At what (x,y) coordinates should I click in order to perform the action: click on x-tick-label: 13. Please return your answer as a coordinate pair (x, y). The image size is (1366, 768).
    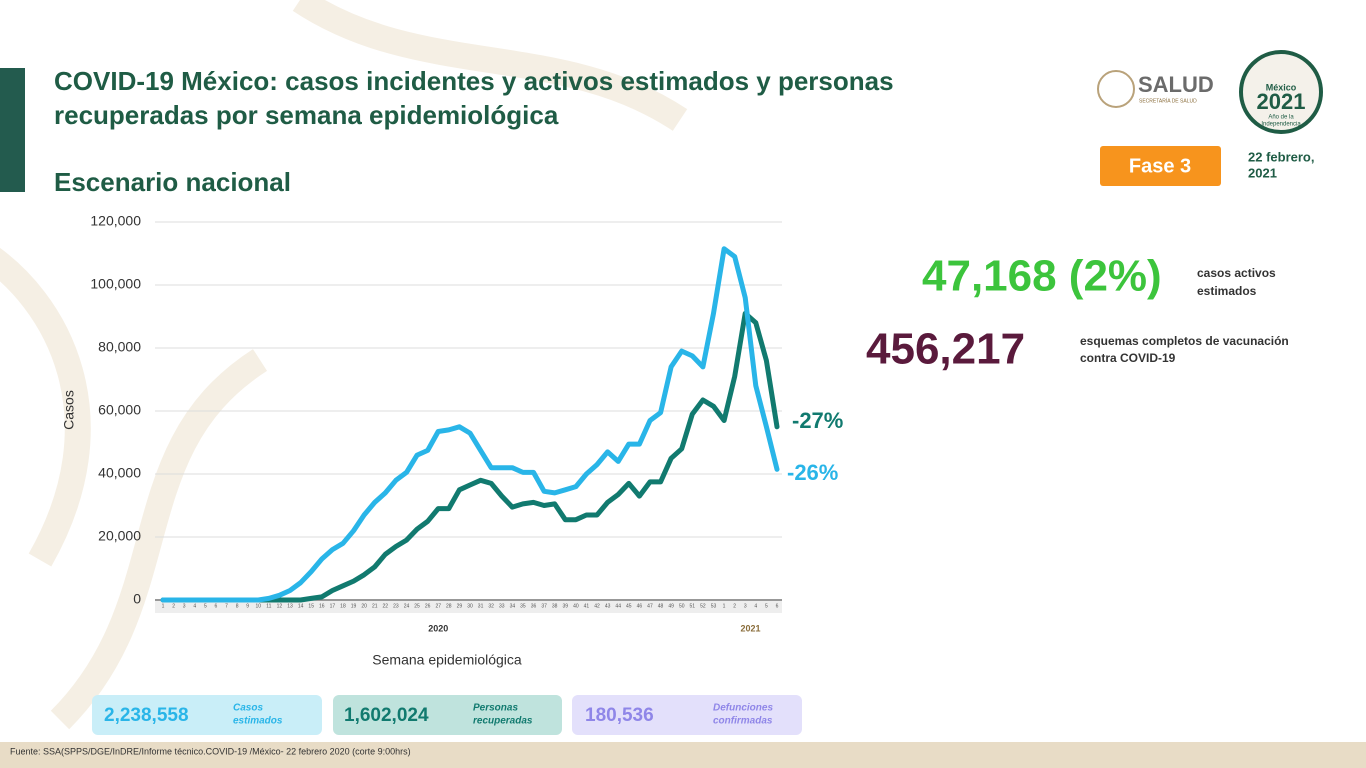
    Looking at the image, I should click on (290, 606).